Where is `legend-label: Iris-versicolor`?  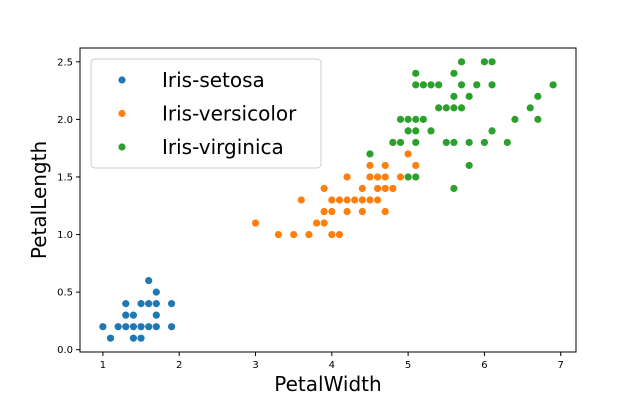
legend-label: Iris-versicolor is located at coordinates (229, 114).